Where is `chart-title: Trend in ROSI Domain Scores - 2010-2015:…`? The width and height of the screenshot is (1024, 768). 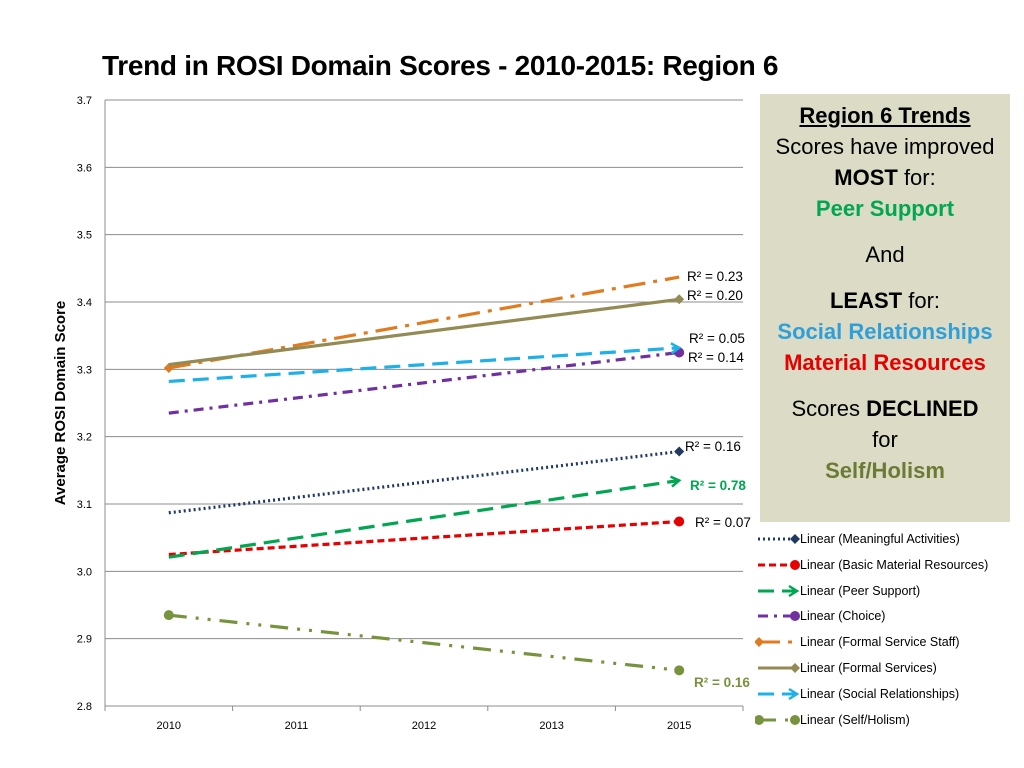 chart-title: Trend in ROSI Domain Scores - 2010-2015:… is located at coordinates (440, 65).